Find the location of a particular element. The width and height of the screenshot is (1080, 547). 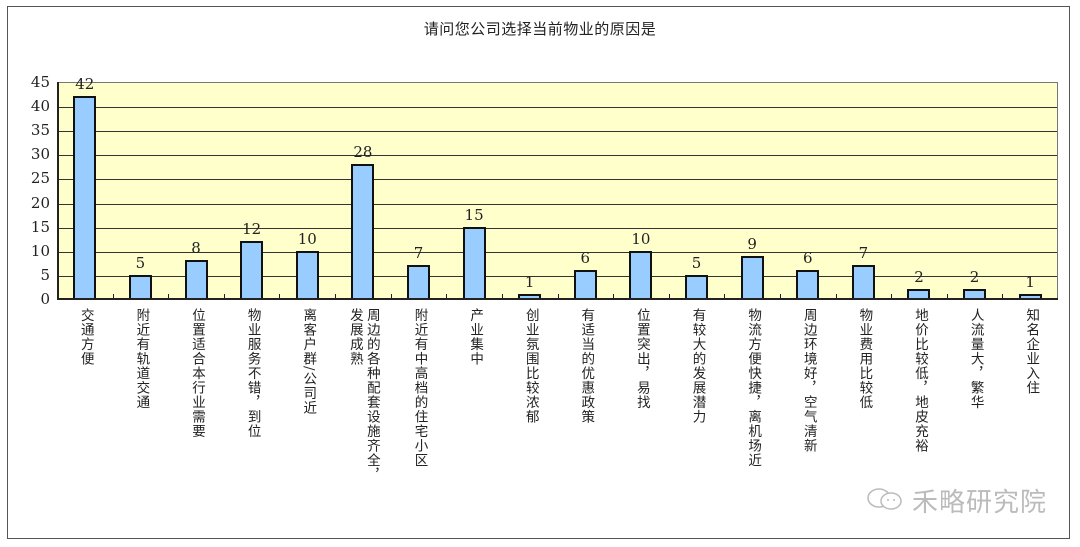

value-label: 42 is located at coordinates (85, 84).